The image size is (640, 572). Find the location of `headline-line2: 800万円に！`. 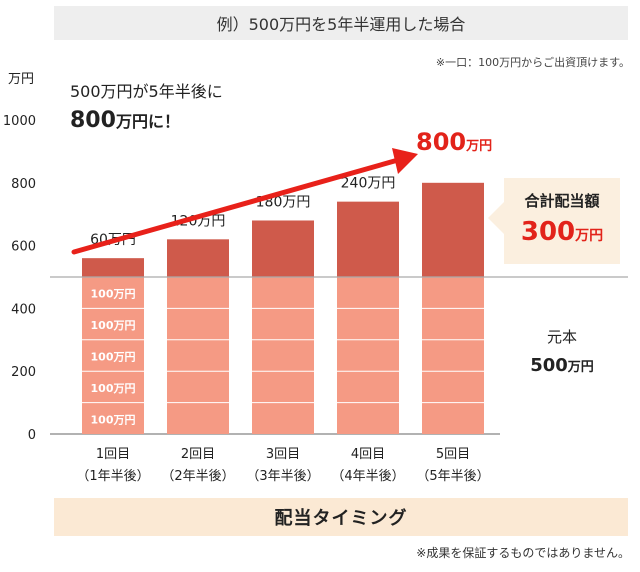

headline-line2: 800万円に！ is located at coordinates (146, 120).